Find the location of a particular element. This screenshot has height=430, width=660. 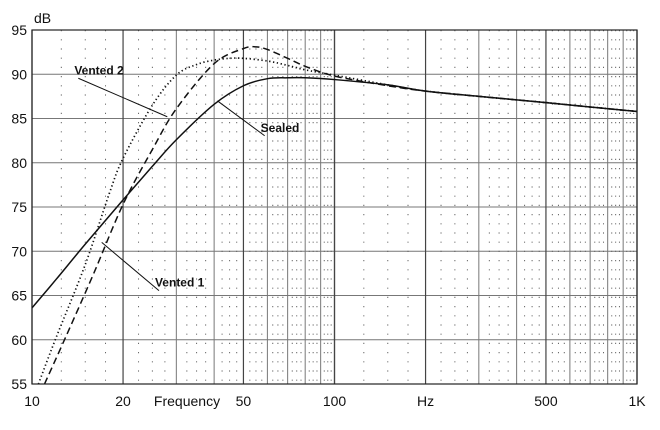

x-tick-label: 100 is located at coordinates (335, 401).